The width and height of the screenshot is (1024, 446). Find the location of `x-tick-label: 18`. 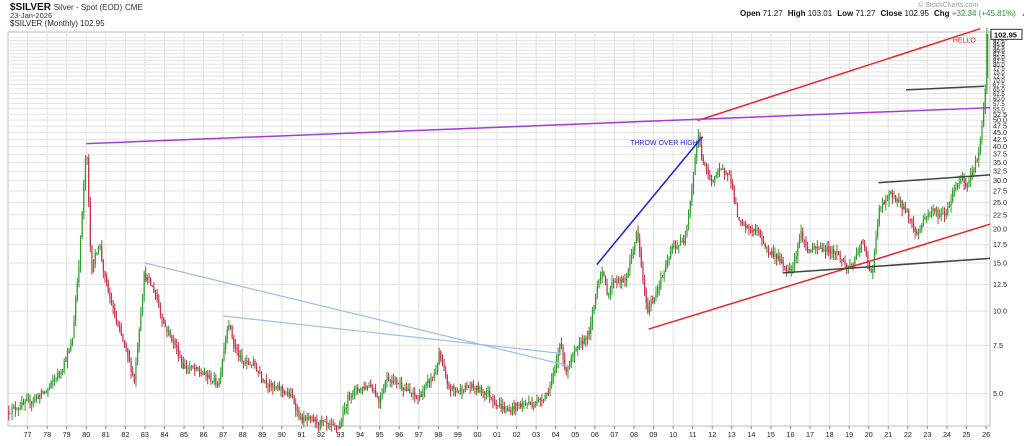

x-tick-label: 18 is located at coordinates (830, 434).